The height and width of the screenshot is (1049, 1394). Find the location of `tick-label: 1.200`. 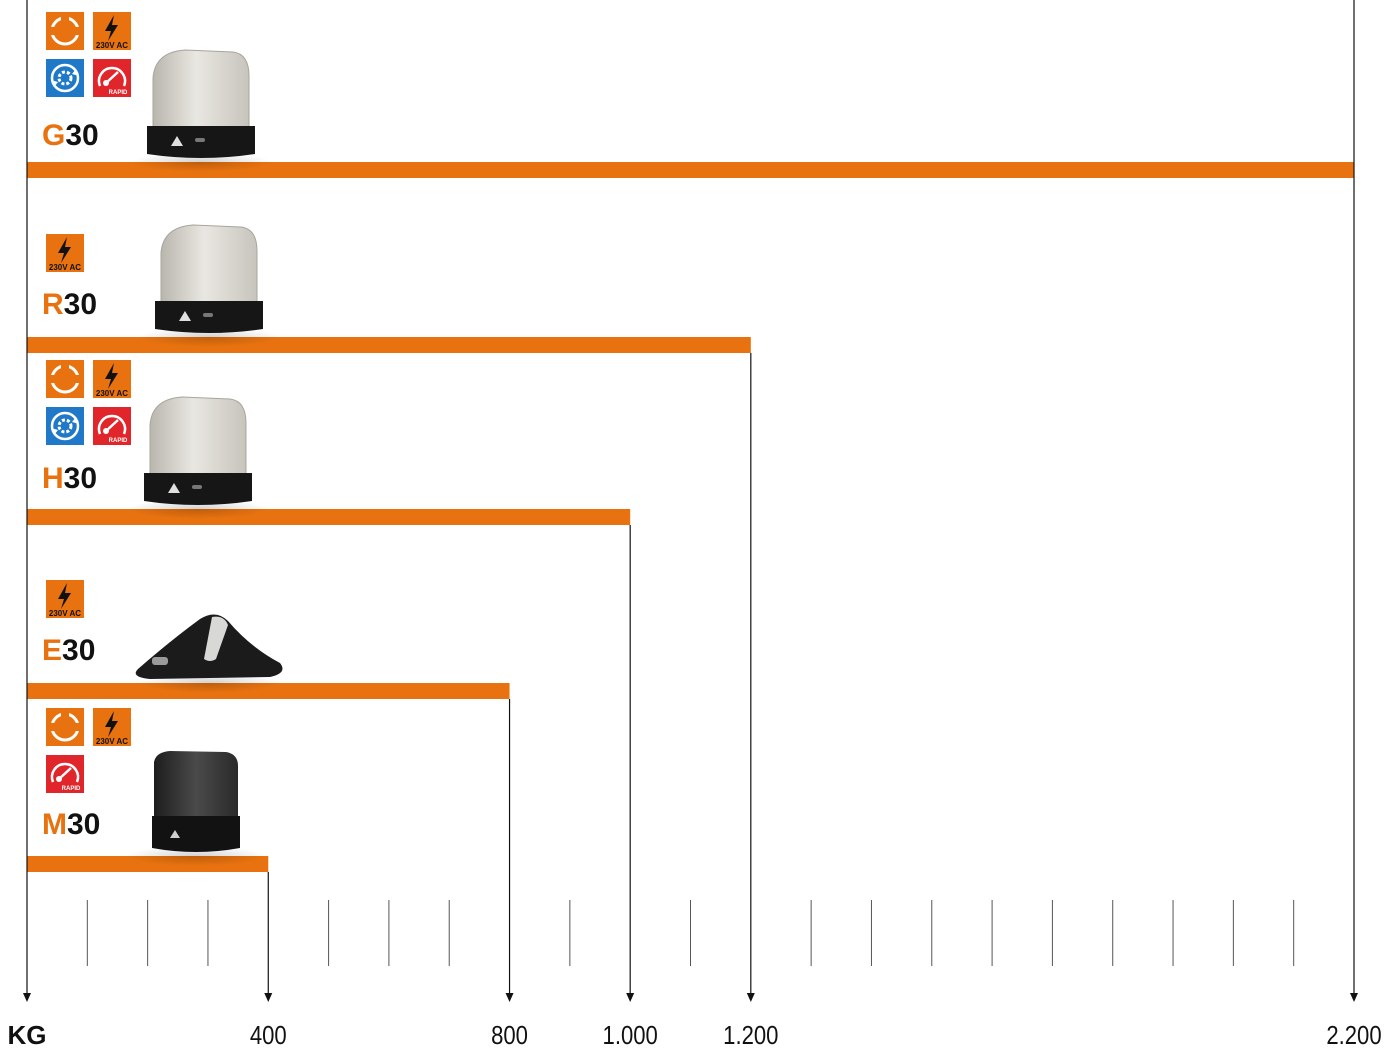

tick-label: 1.200 is located at coordinates (750, 1035).